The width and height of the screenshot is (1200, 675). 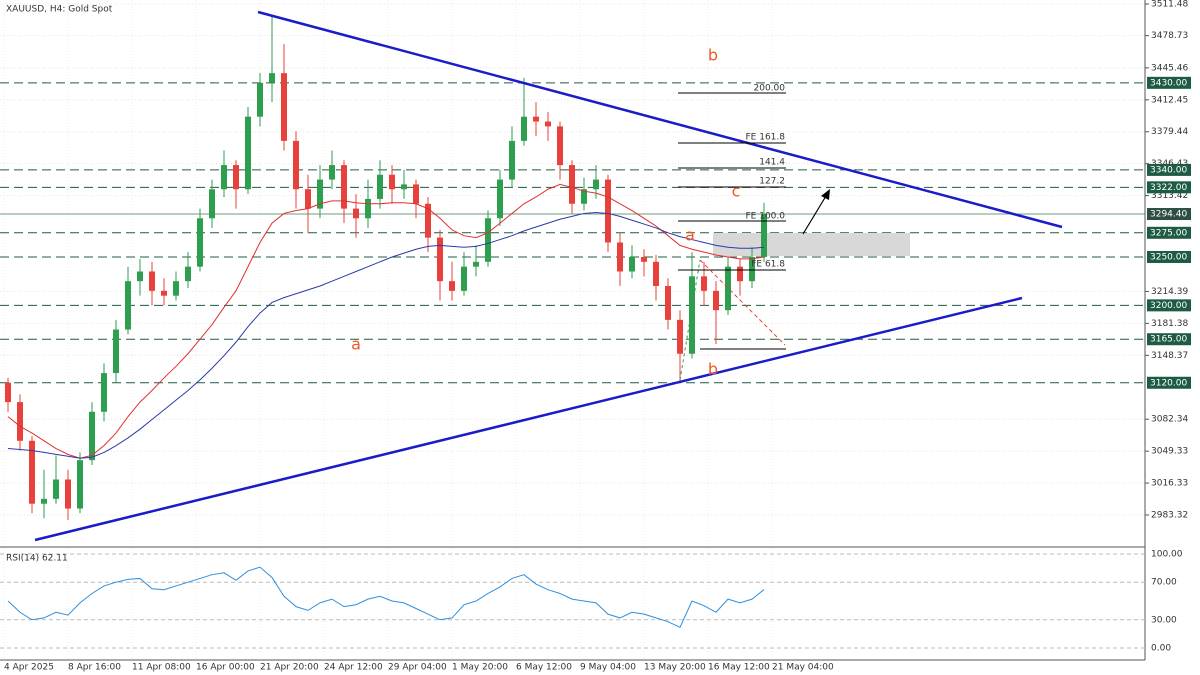 I want to click on zone, so click(x=811, y=244).